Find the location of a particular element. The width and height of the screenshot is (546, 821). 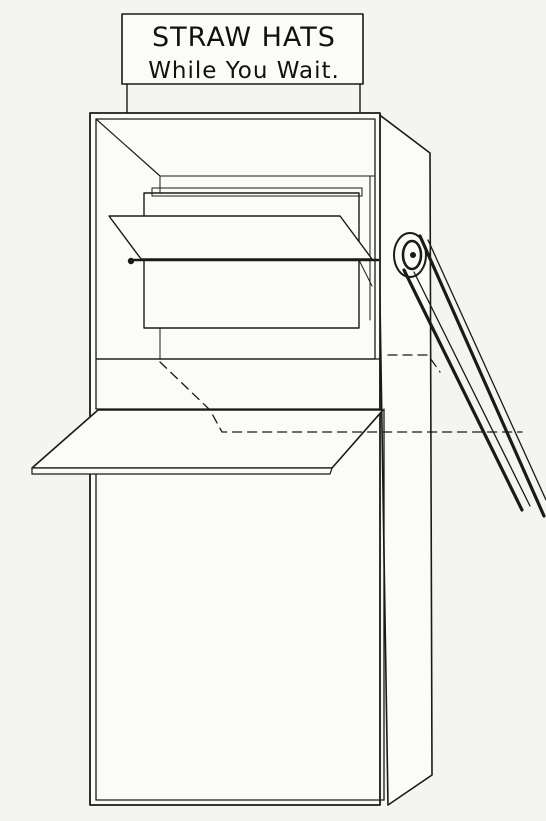

sign-title: STRAW HATS is located at coordinates (244, 37).